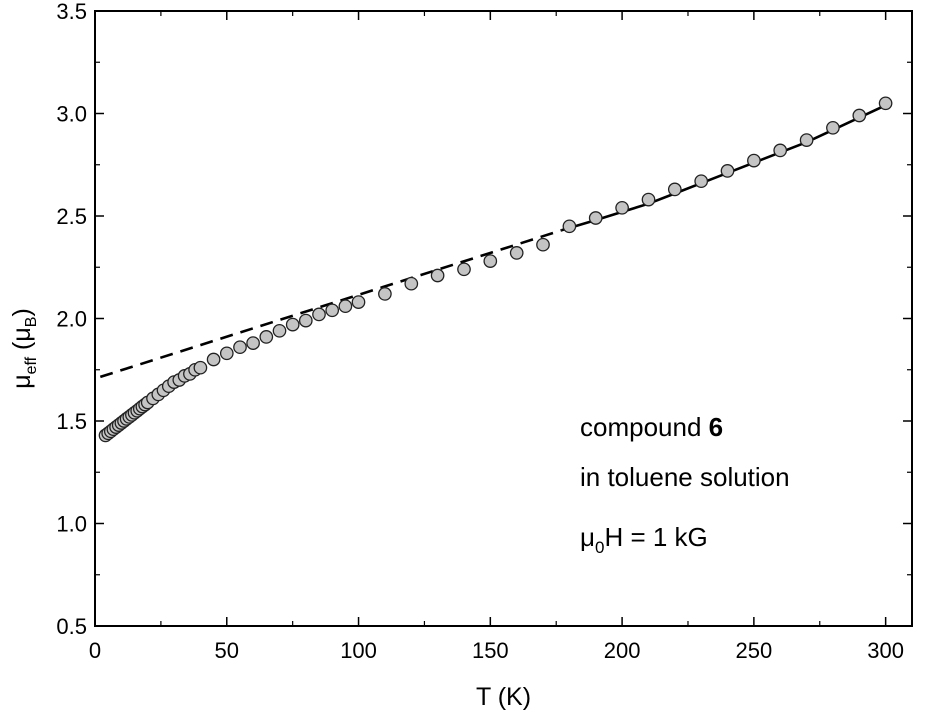  Describe the element at coordinates (503, 697) in the screenshot. I see `x-axis-title: T (K)` at that location.